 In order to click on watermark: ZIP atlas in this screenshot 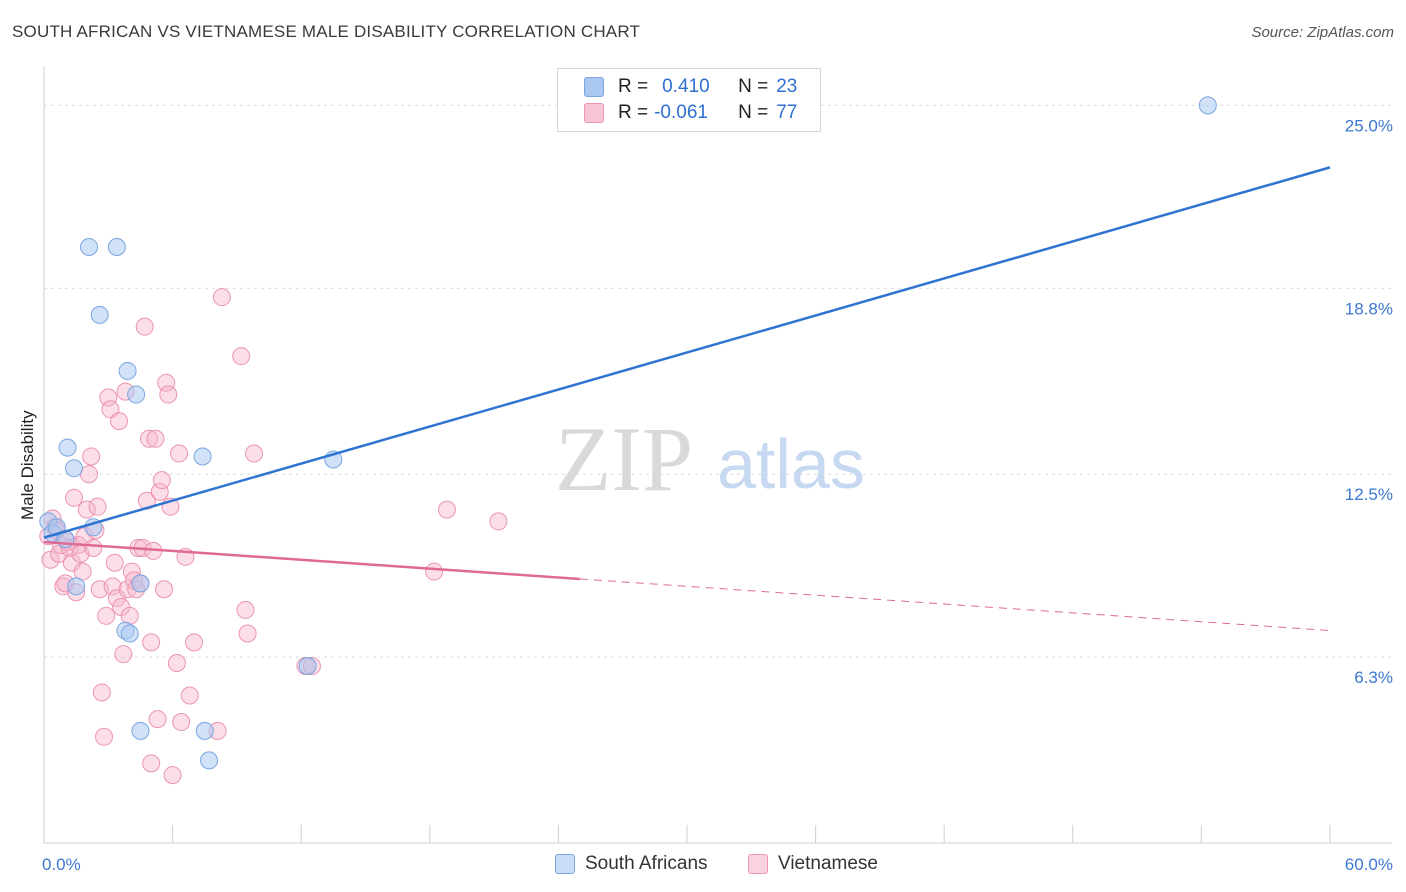, I will do `click(710, 459)`.